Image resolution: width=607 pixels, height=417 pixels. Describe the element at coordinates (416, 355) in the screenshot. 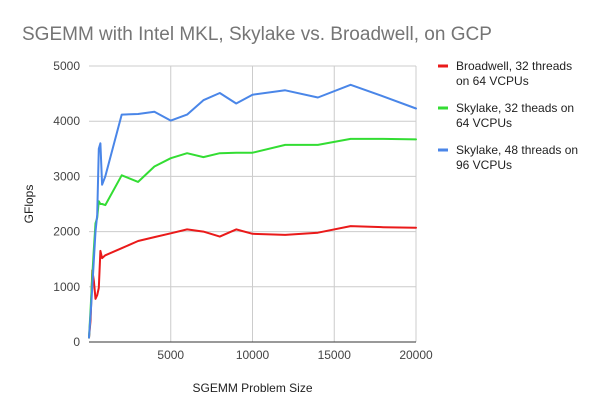

I see `x-tick-label: 20000` at that location.